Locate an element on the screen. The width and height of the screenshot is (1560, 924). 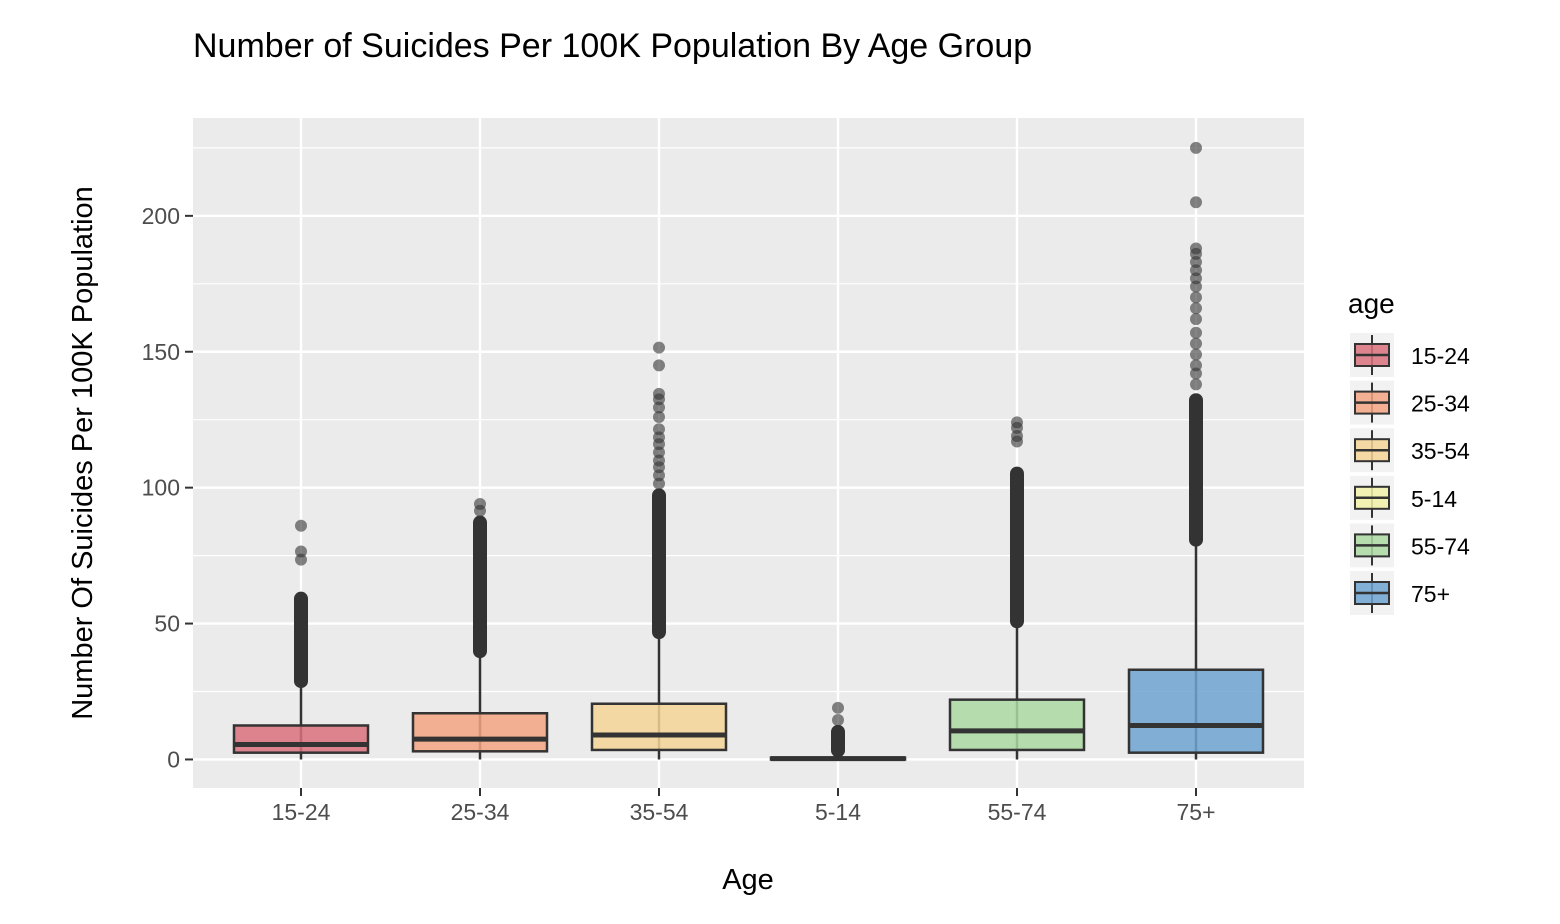
y-tick-label: 0 is located at coordinates (173, 759).